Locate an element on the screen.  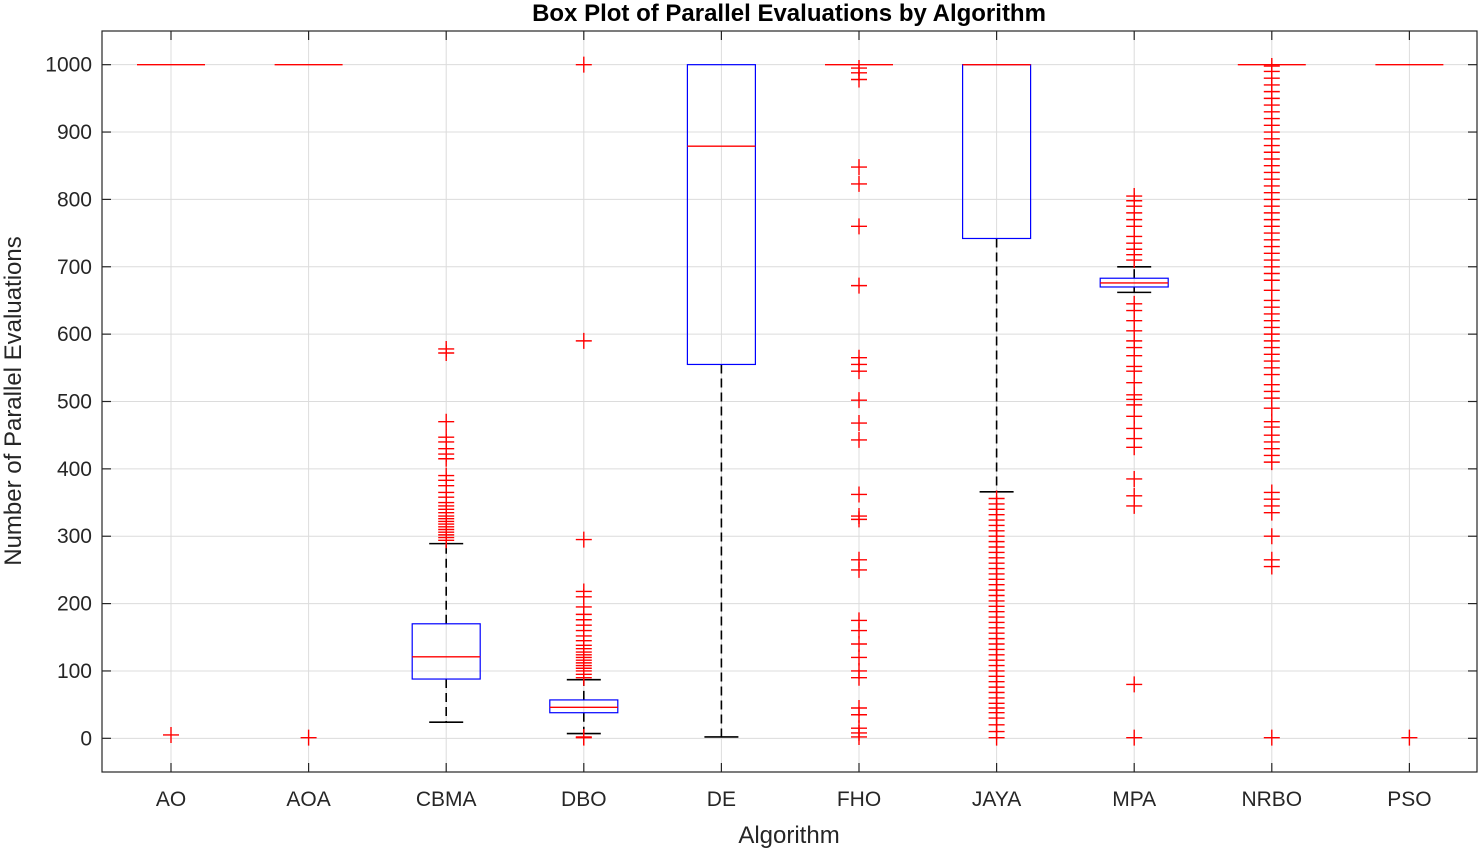
box-group-de is located at coordinates (721, 401).